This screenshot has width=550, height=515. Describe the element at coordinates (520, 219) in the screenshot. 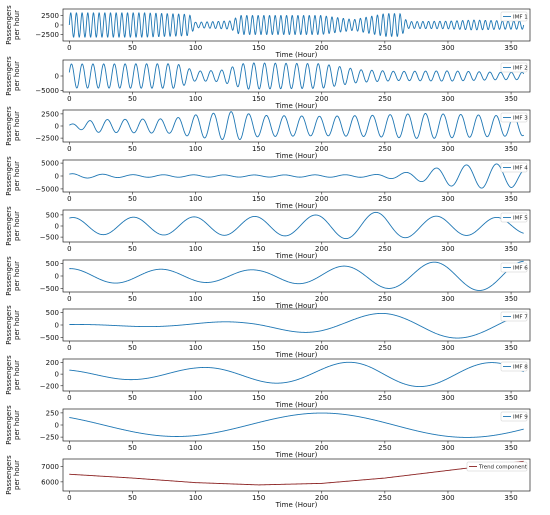

I see `legend-label: IMF 5` at that location.